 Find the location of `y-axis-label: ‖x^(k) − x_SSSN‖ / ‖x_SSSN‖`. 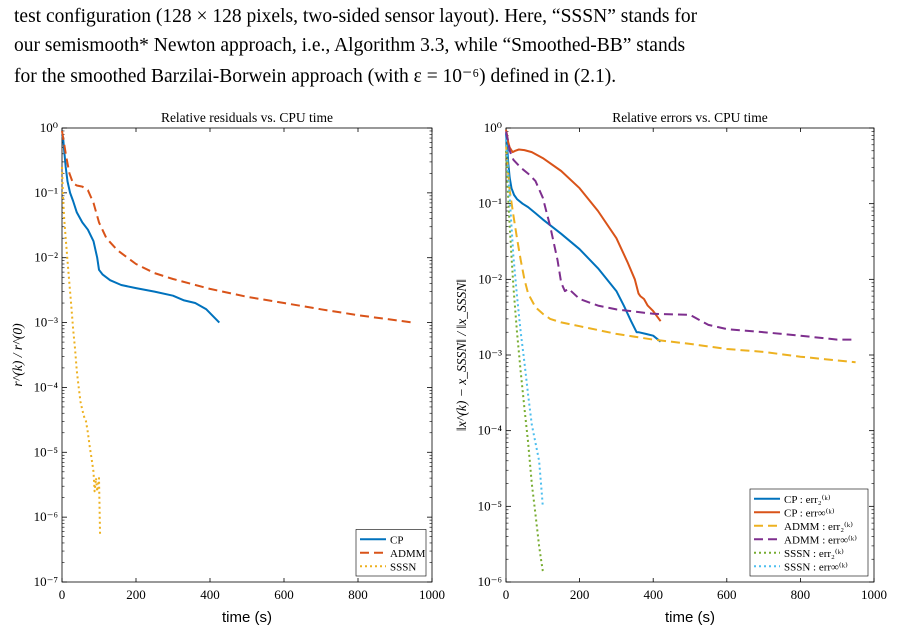

y-axis-label: ‖x^(k) − x_SSSN‖ / ‖x_SSSN‖ is located at coordinates (461, 355).